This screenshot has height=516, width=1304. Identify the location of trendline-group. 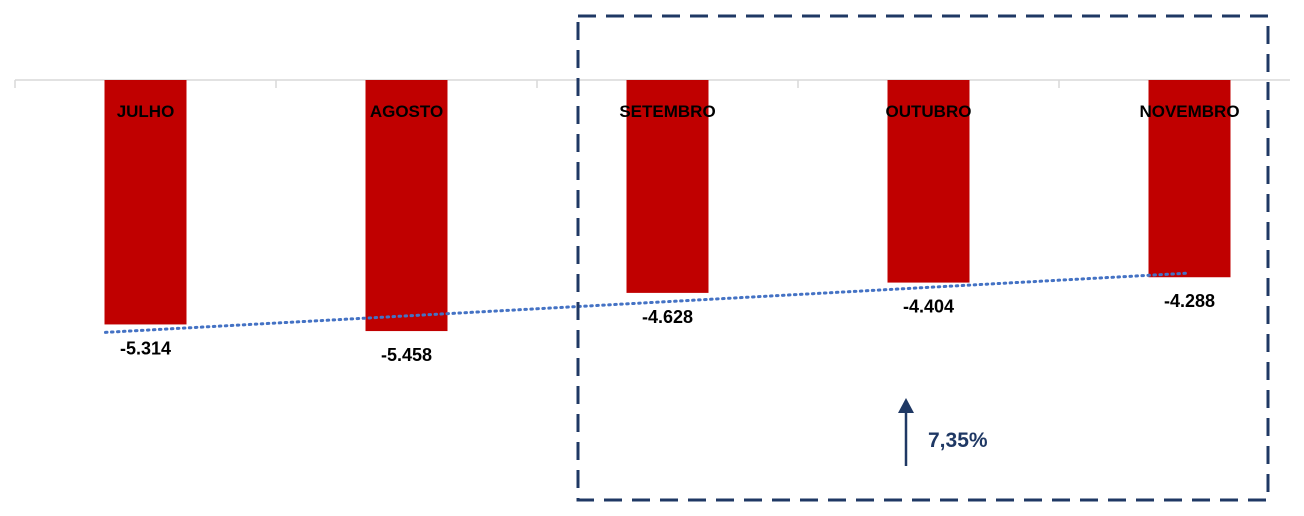
(647, 302).